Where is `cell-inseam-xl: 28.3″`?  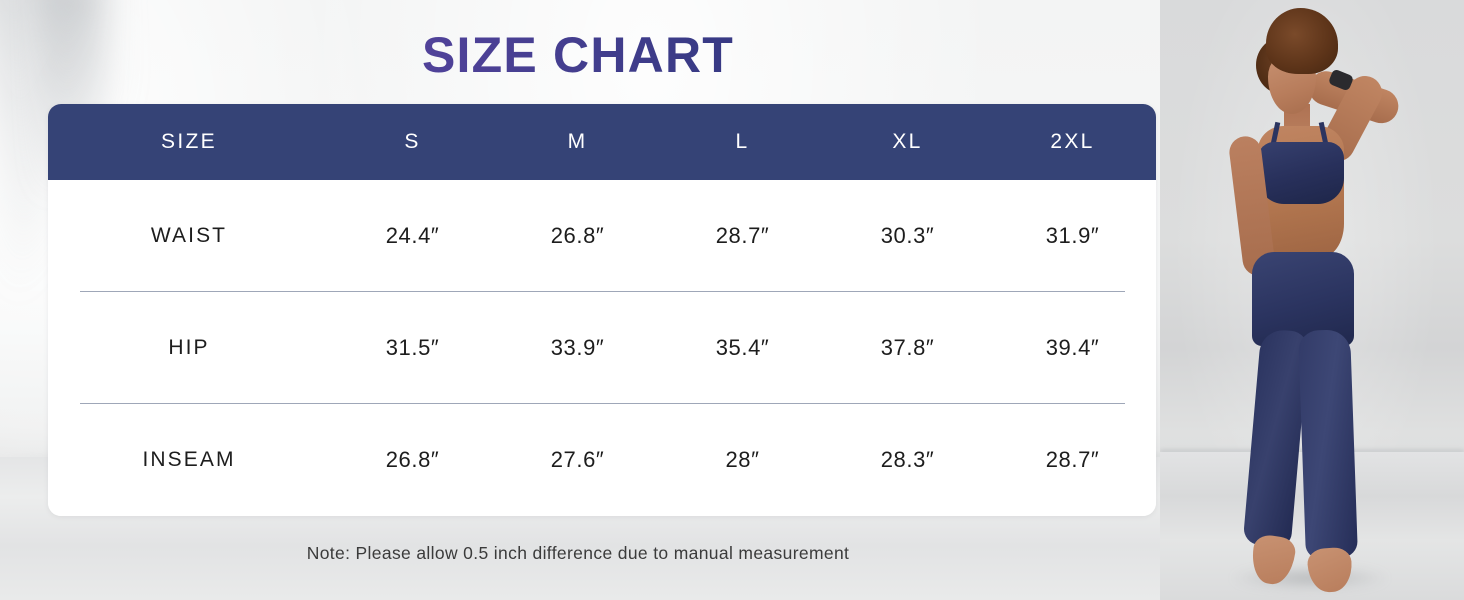 cell-inseam-xl: 28.3″ is located at coordinates (907, 459).